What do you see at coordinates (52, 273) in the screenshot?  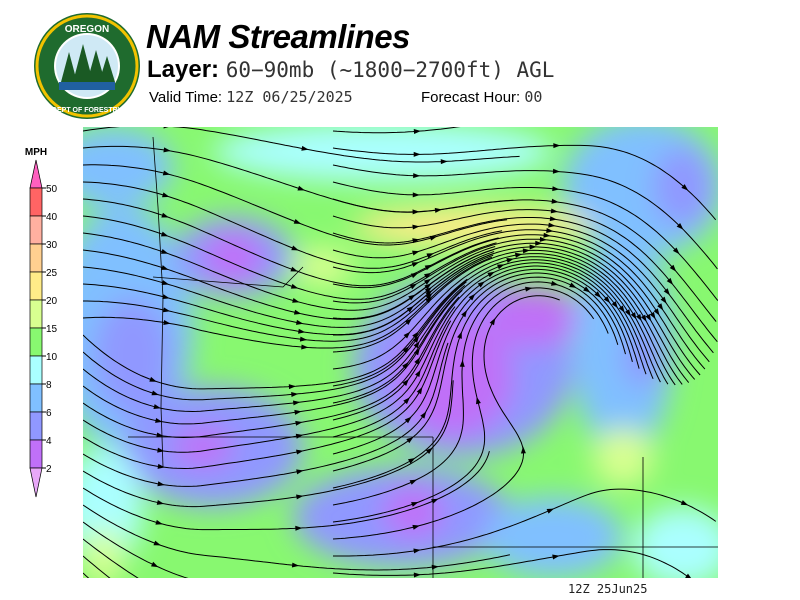 I see `legend-tick-label: 25` at bounding box center [52, 273].